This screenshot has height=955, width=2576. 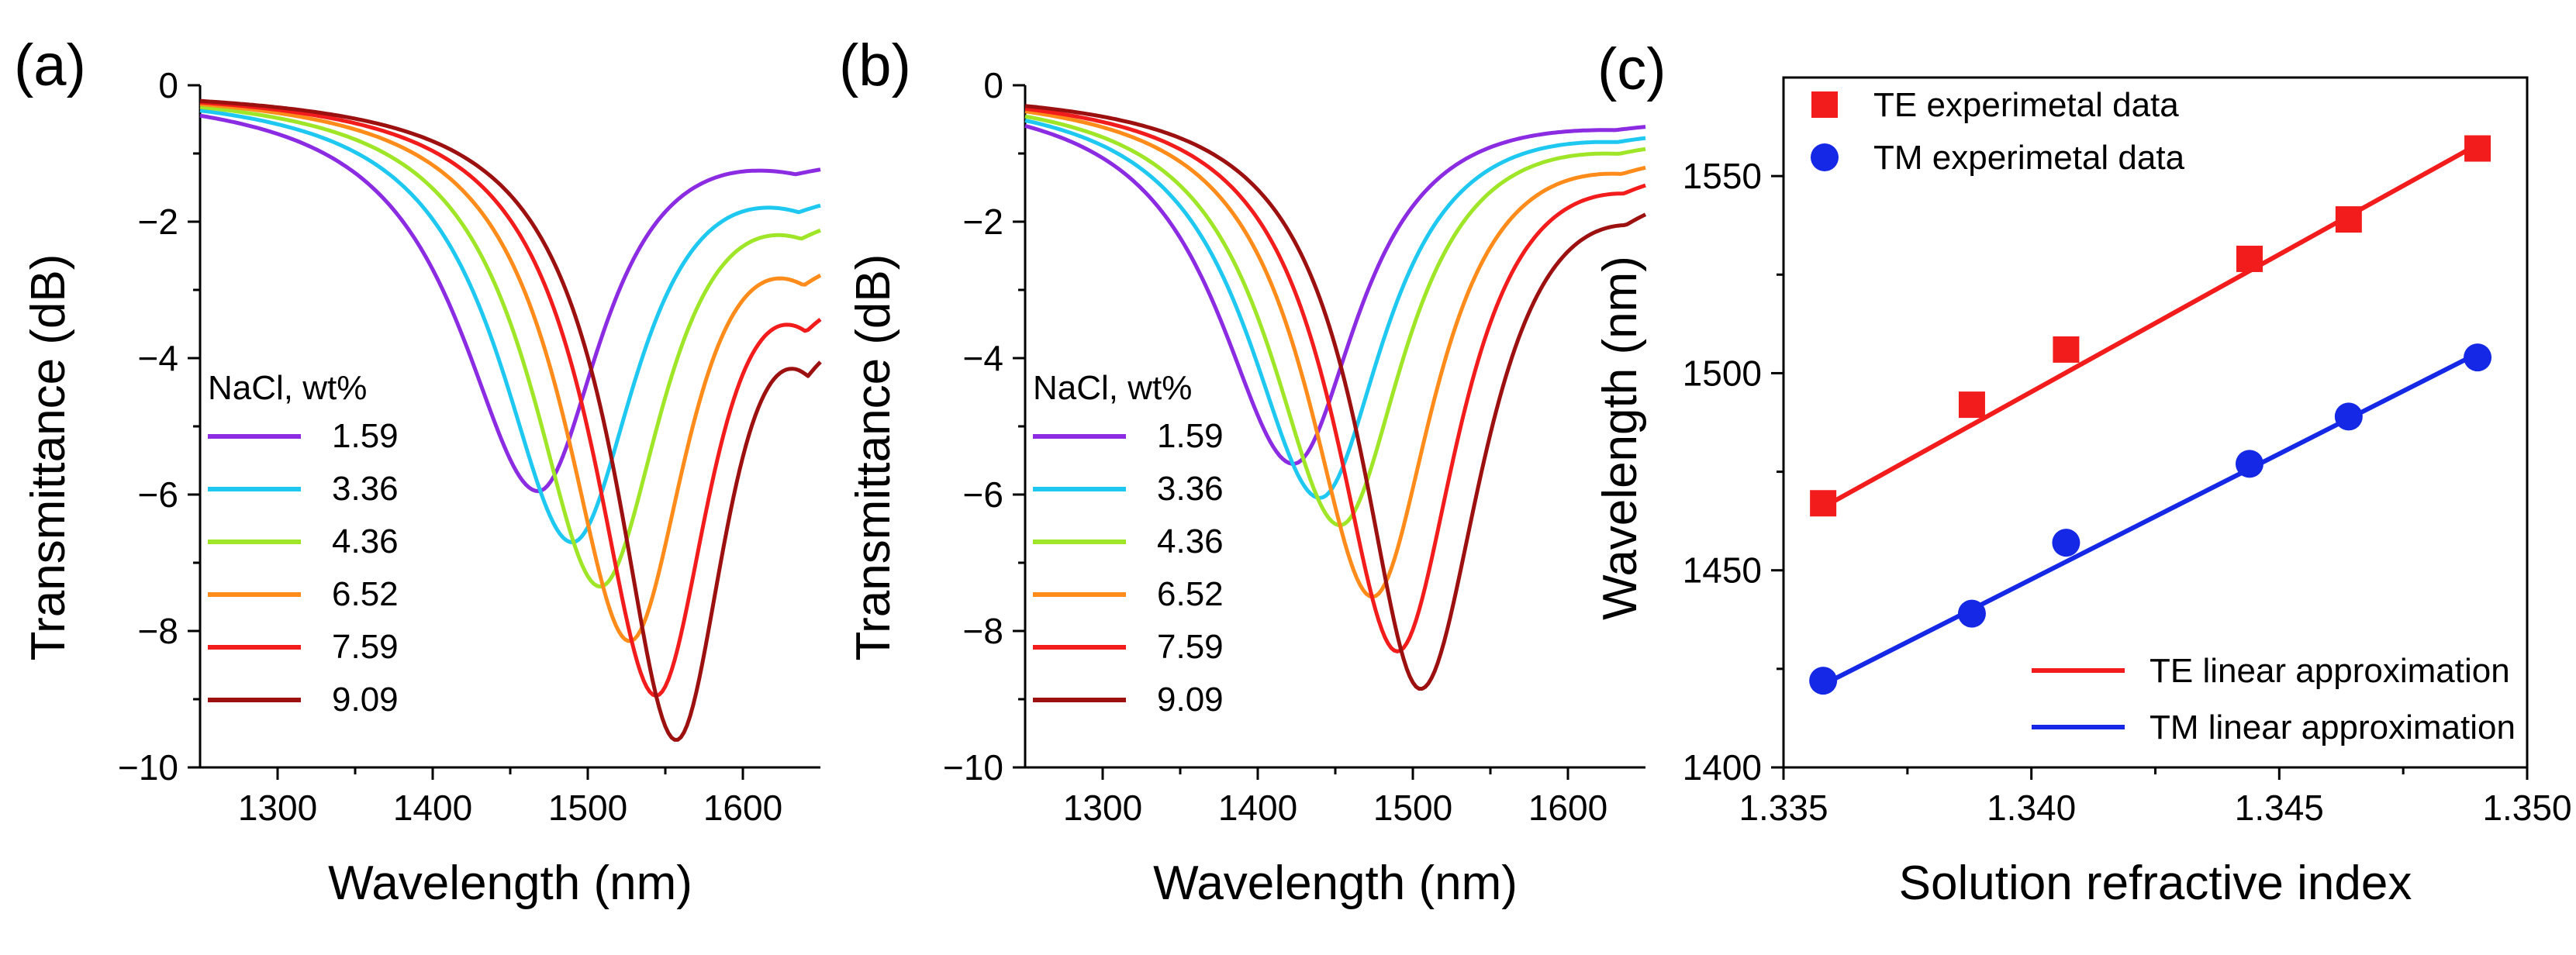 What do you see at coordinates (2526, 808) in the screenshot?
I see `x-tick-label: 1.350` at bounding box center [2526, 808].